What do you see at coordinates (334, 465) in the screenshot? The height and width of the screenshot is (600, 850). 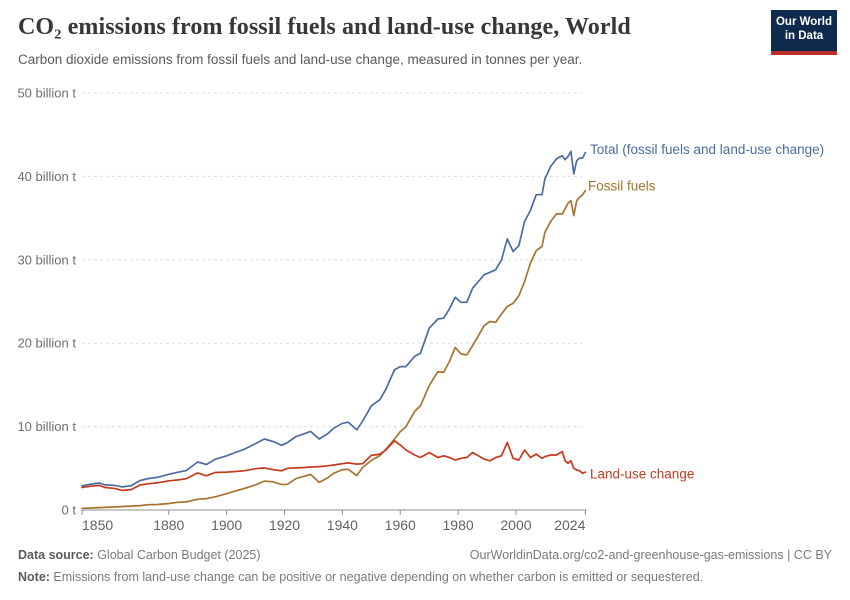 I see `series-line-land_use` at bounding box center [334, 465].